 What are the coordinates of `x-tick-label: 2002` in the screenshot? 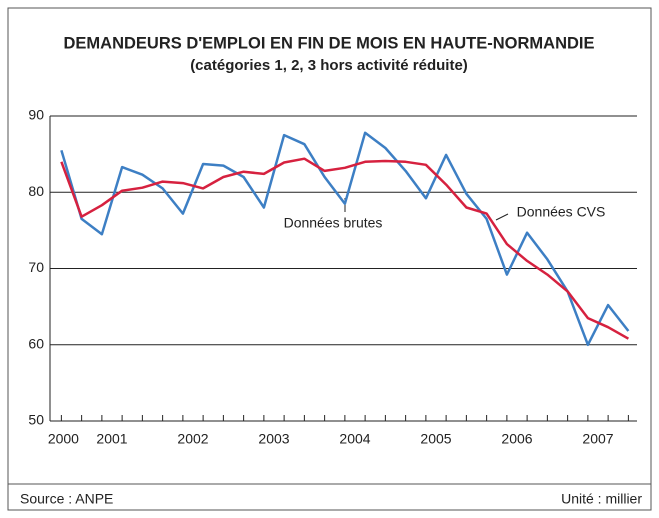 It's located at (192, 439).